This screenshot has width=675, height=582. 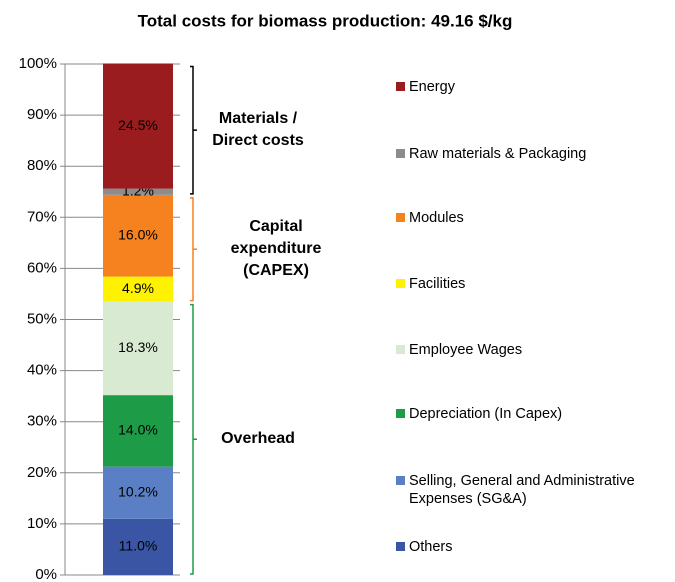 What do you see at coordinates (42, 472) in the screenshot?
I see `y-tick-label: 20%` at bounding box center [42, 472].